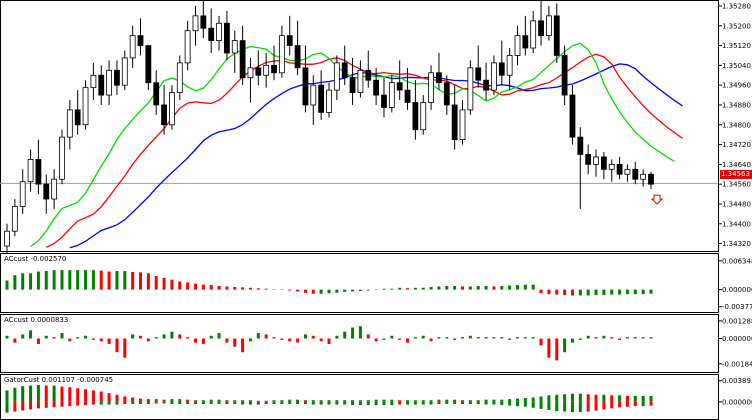  Describe the element at coordinates (737, 381) in the screenshot. I see `y-tick-label: 0.003893` at that location.